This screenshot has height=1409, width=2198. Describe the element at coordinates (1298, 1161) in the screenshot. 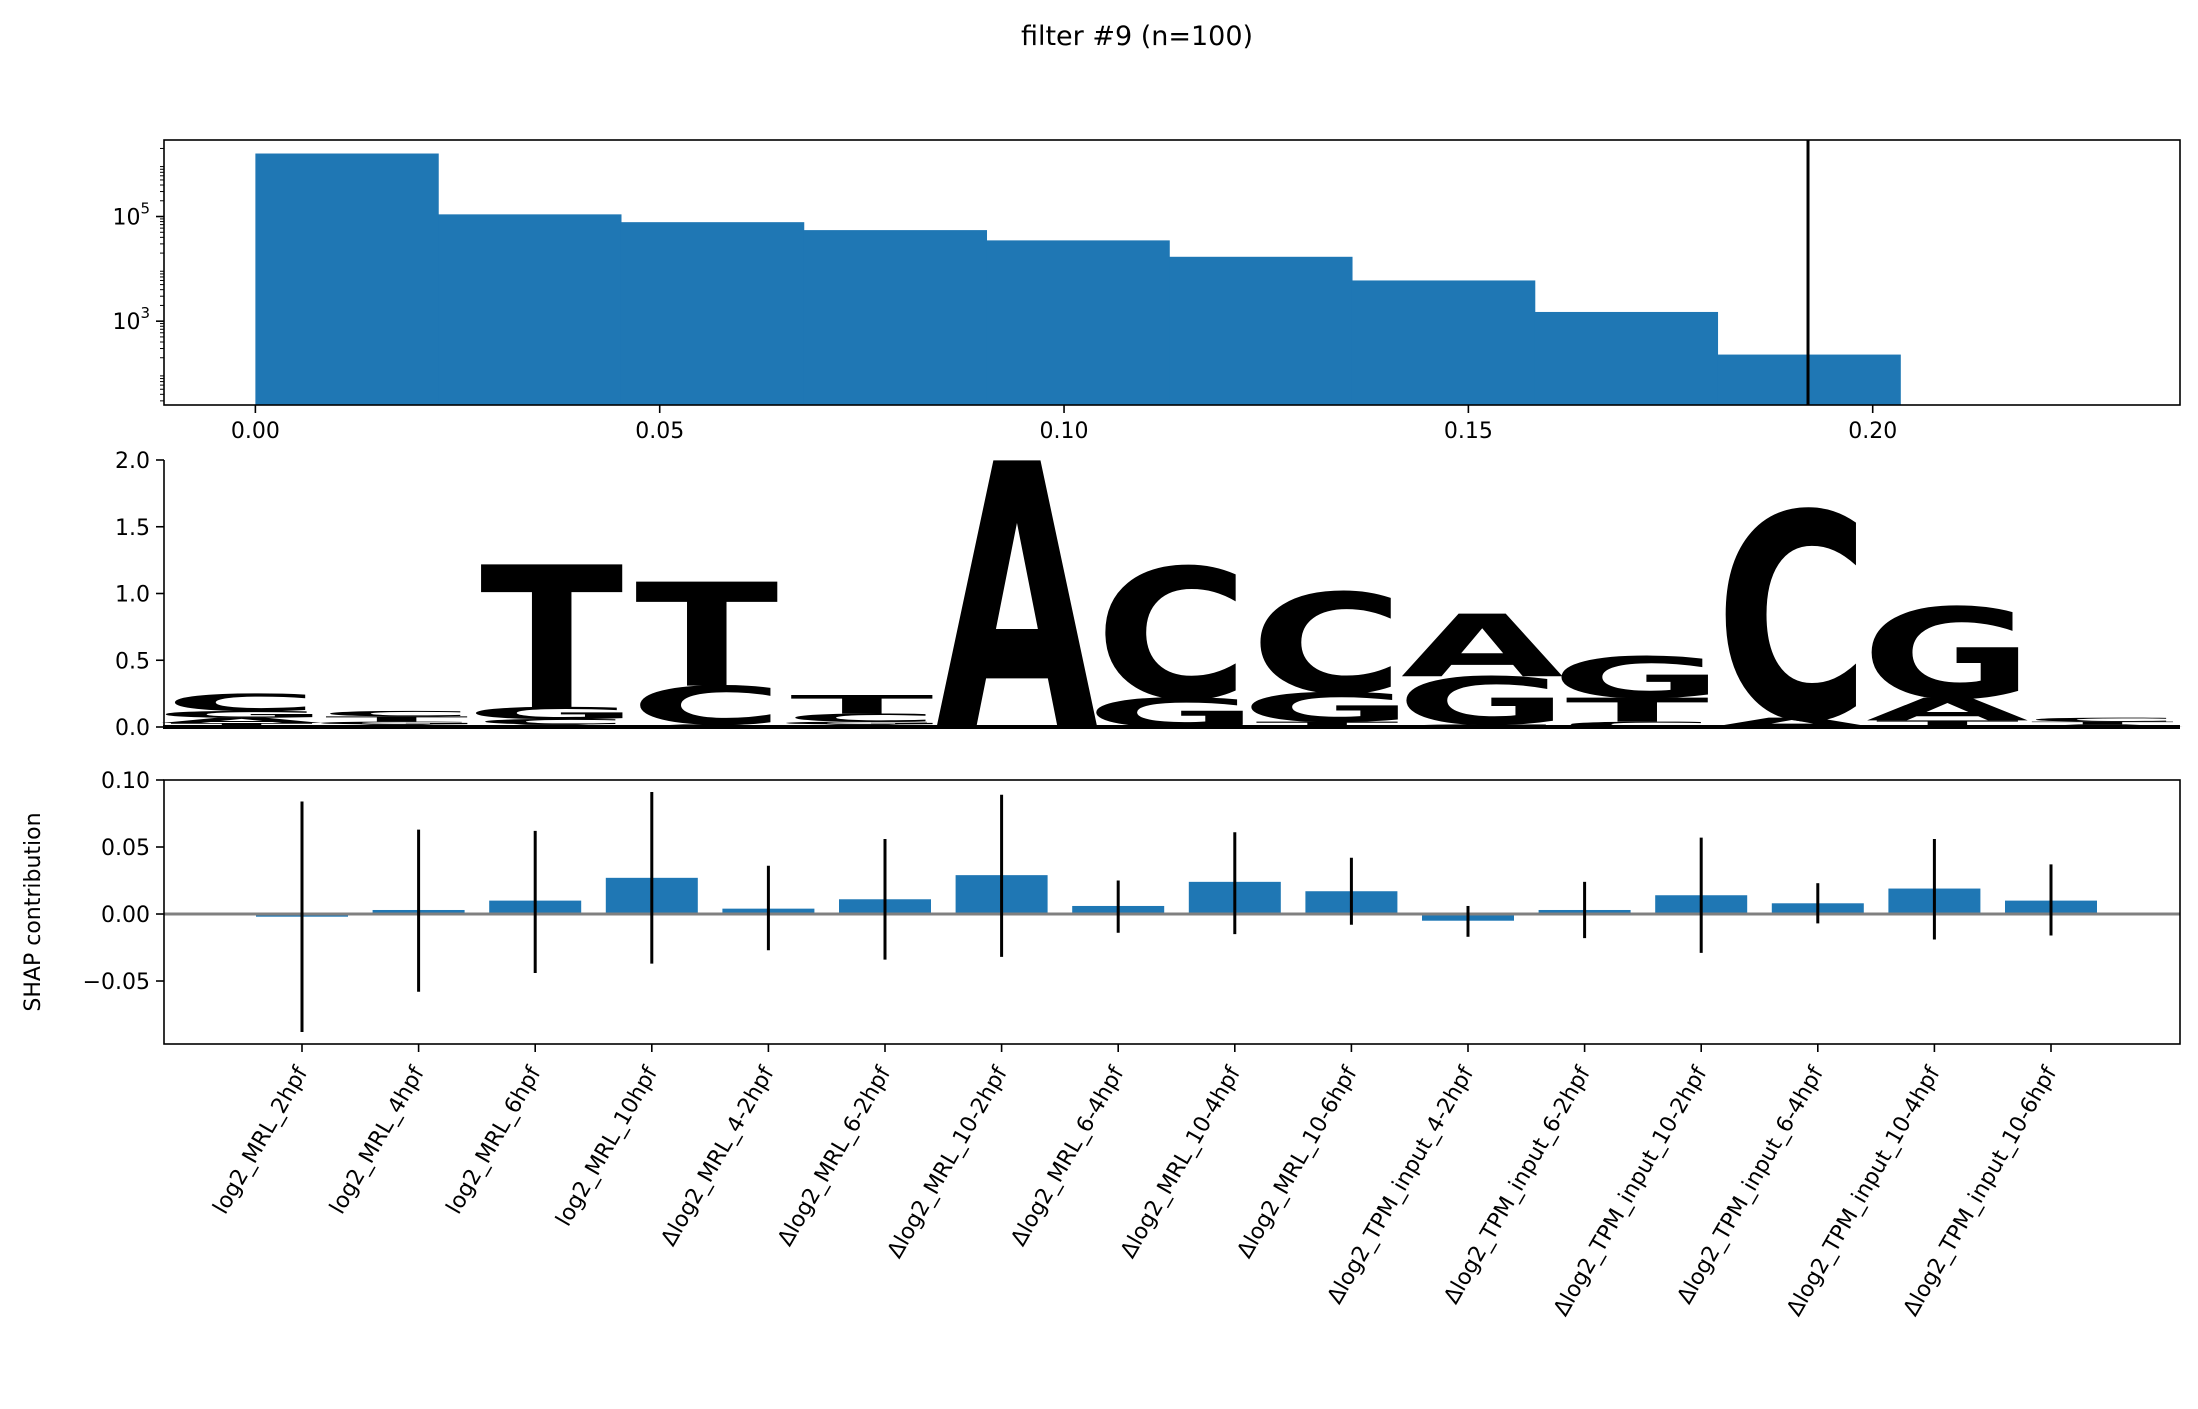

I see `x-category-label: Δlog2_MRL_10-6hpf` at that location.